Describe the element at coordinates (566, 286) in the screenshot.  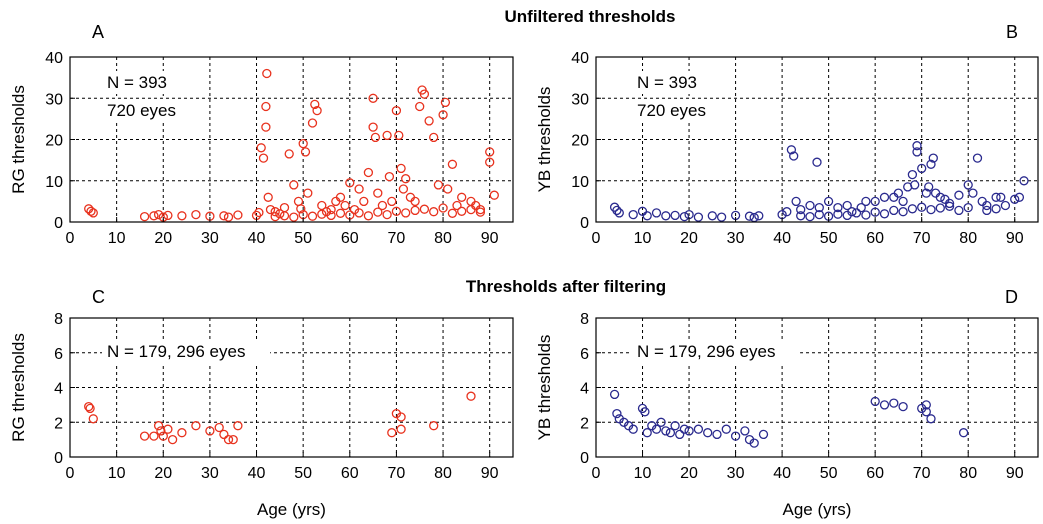
I see `bottom-section-title: Thresholds after filtering` at that location.